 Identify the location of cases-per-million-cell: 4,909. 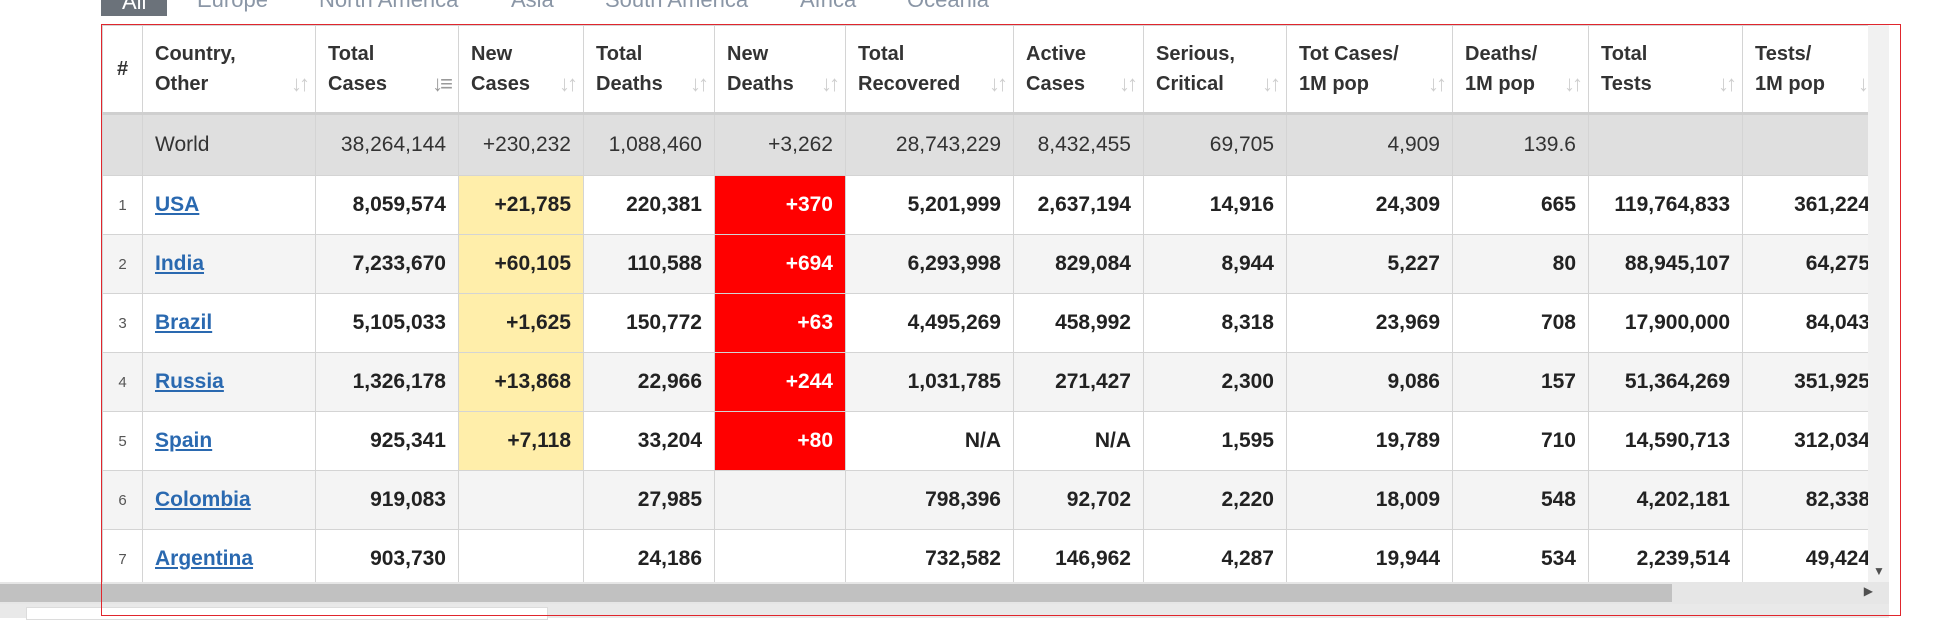
(1369, 144).